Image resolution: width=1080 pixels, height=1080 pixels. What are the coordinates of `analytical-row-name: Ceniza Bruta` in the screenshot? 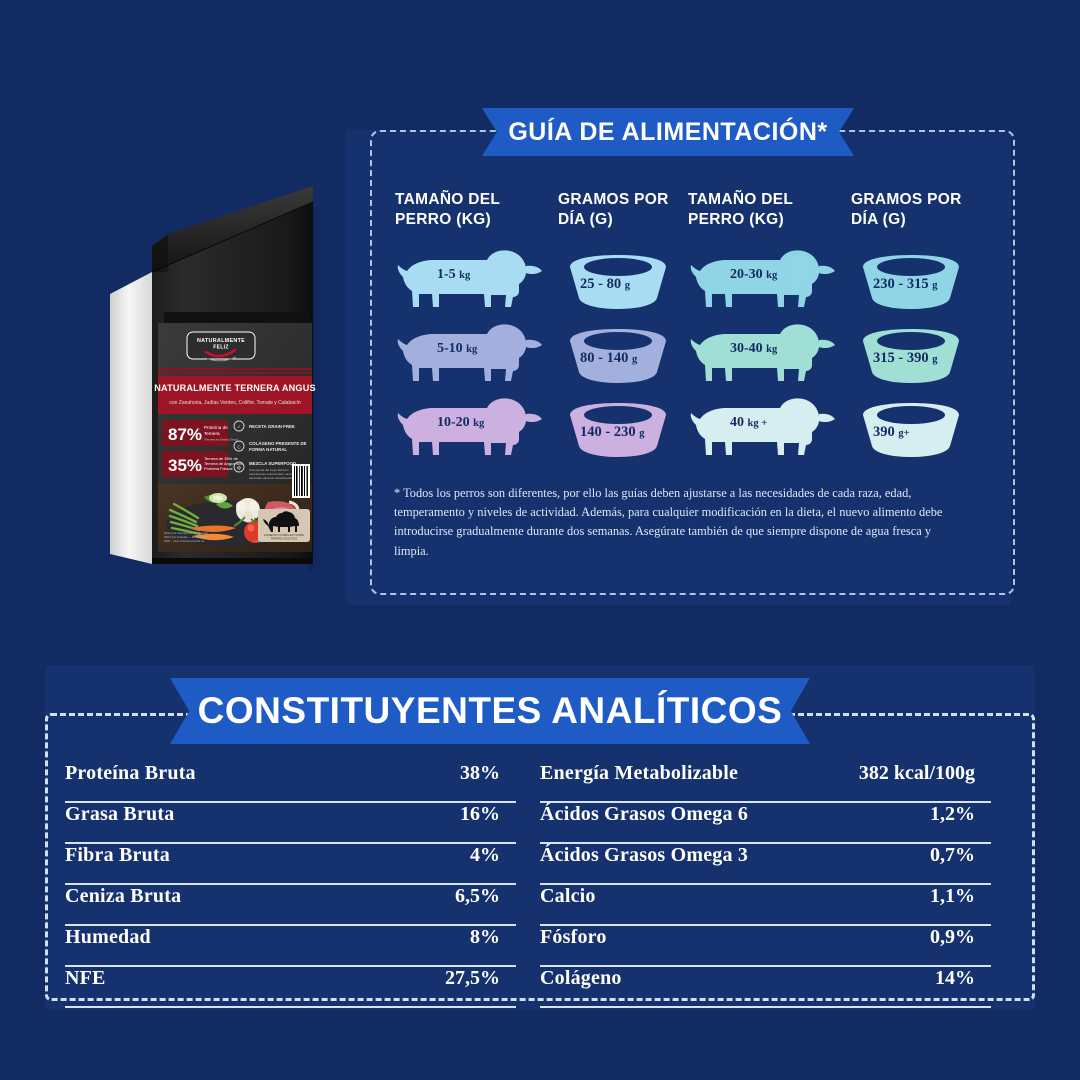 It's located at (123, 896).